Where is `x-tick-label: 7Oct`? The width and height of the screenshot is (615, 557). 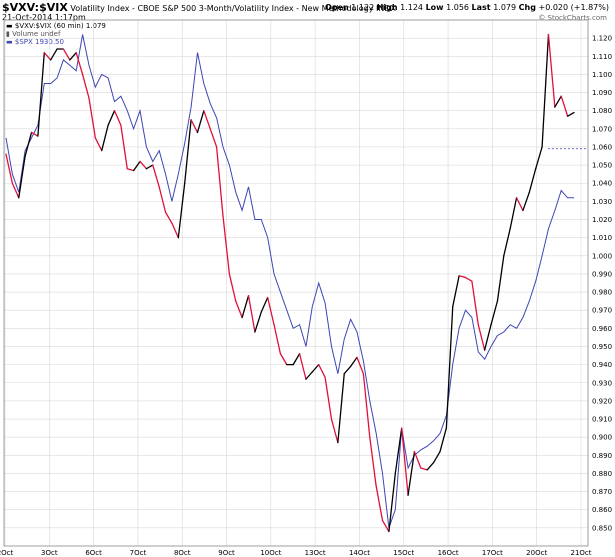
x-tick-label: 7Oct is located at coordinates (138, 553).